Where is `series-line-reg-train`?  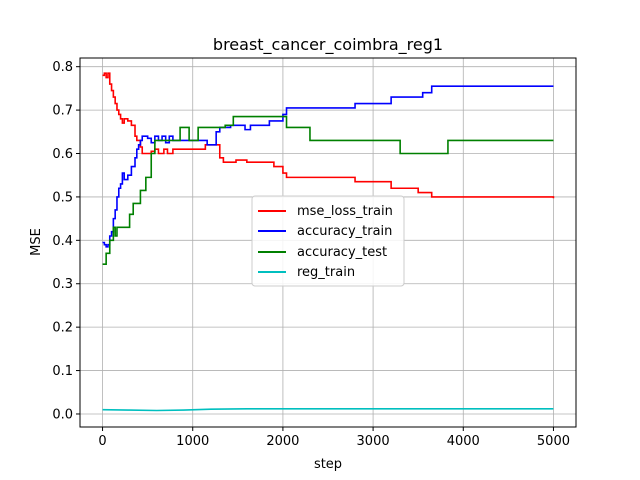
series-line-reg-train is located at coordinates (328, 409).